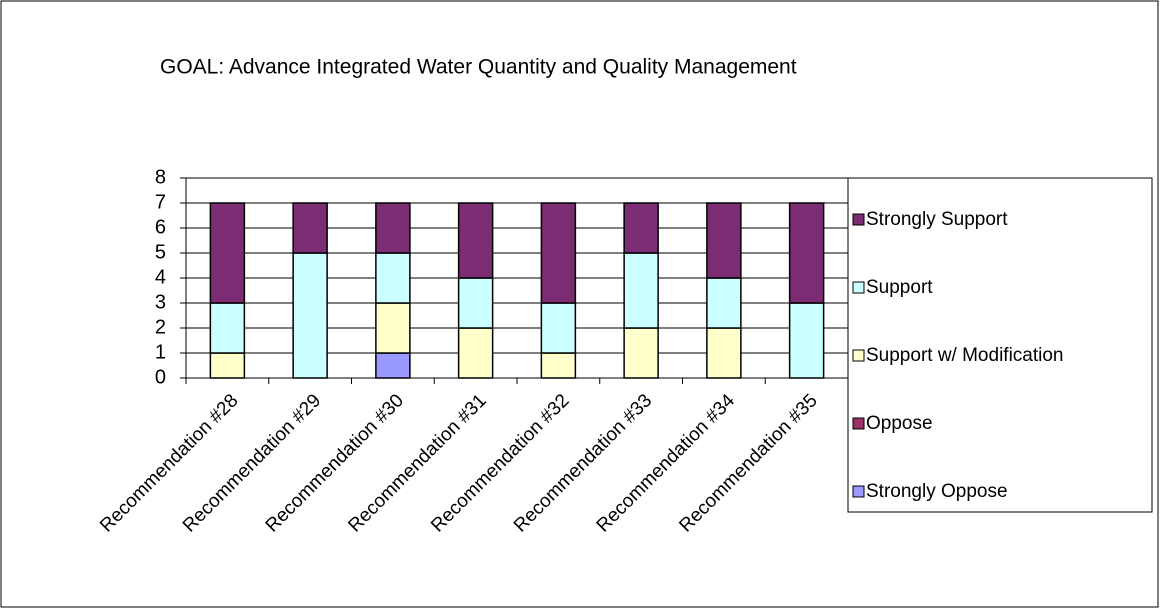 The image size is (1160, 608). I want to click on y-tick-label: 3, so click(160, 302).